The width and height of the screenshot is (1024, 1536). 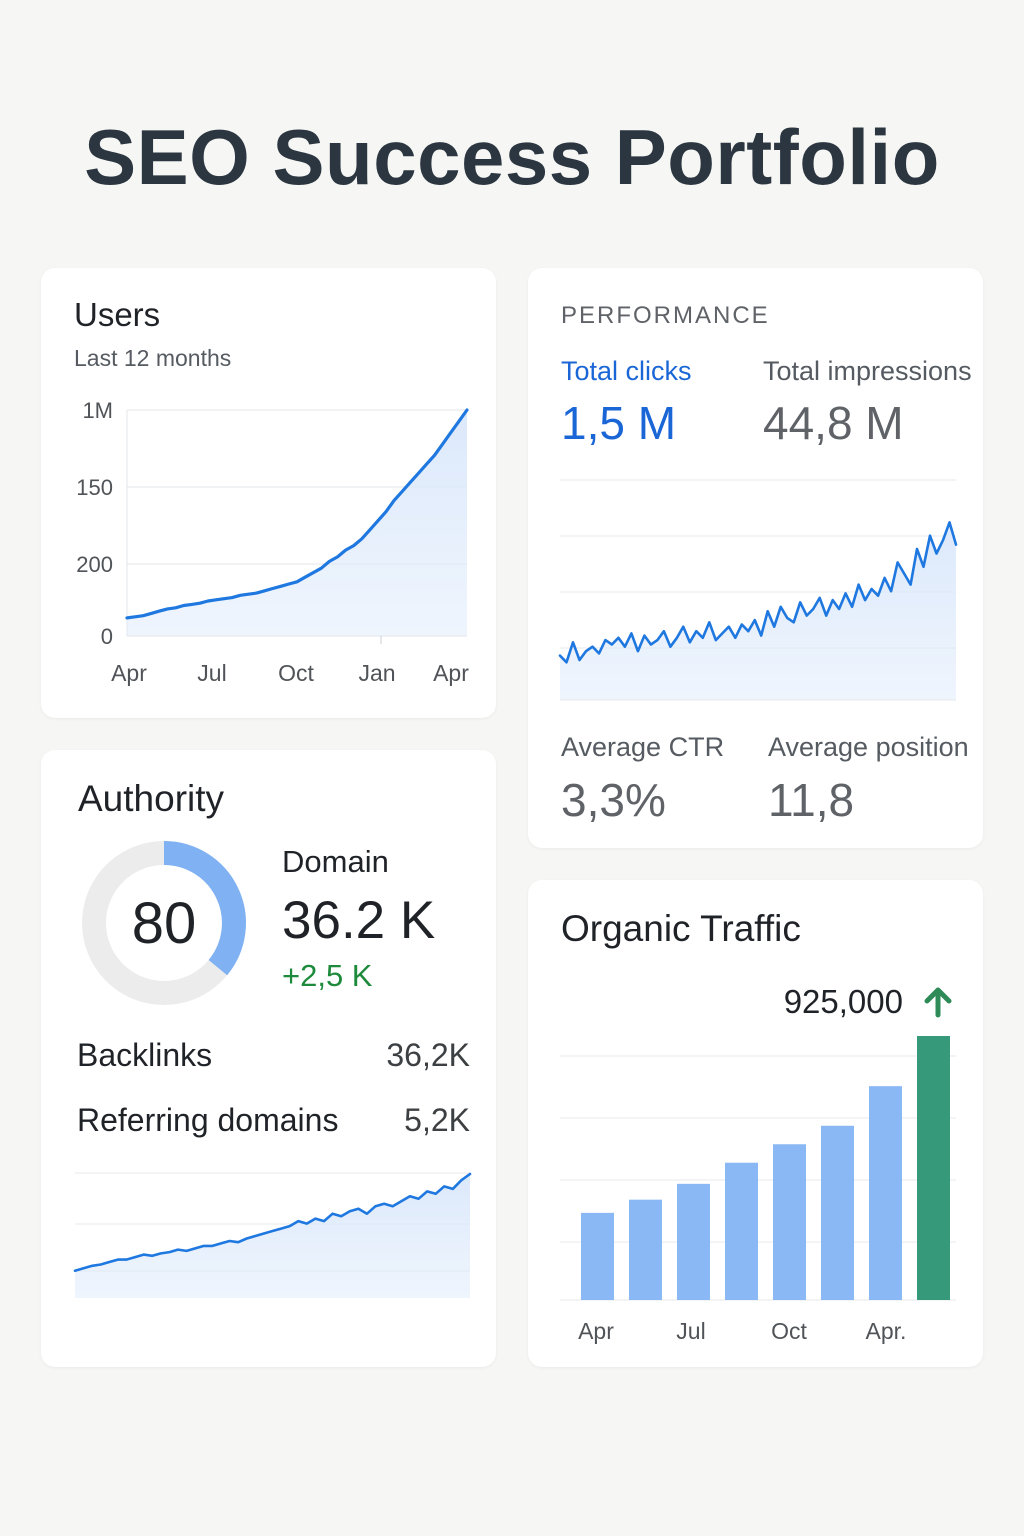 I want to click on x-tick-label: Apr., so click(x=886, y=1331).